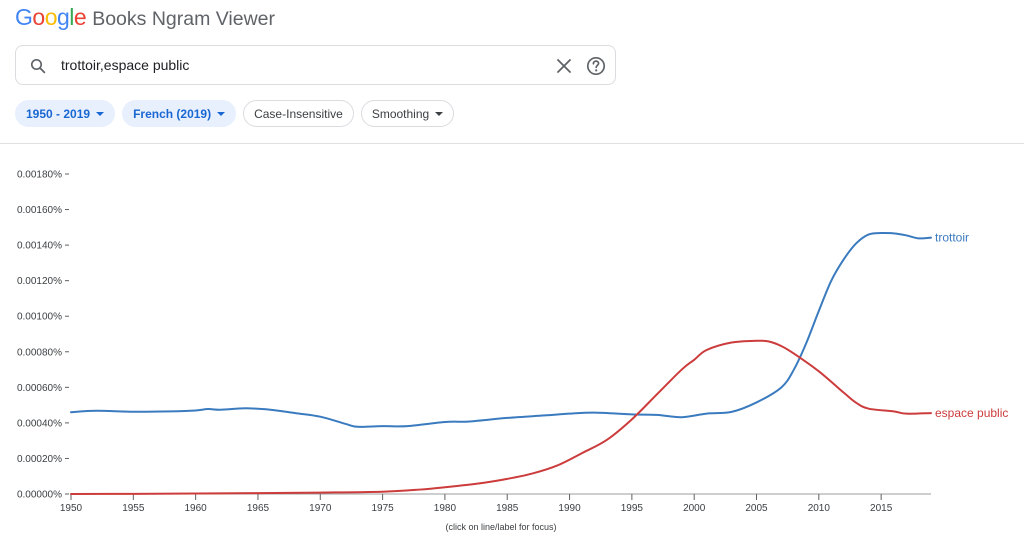 The width and height of the screenshot is (1024, 544). I want to click on app-title: Books Ngram Viewer, so click(183, 19).